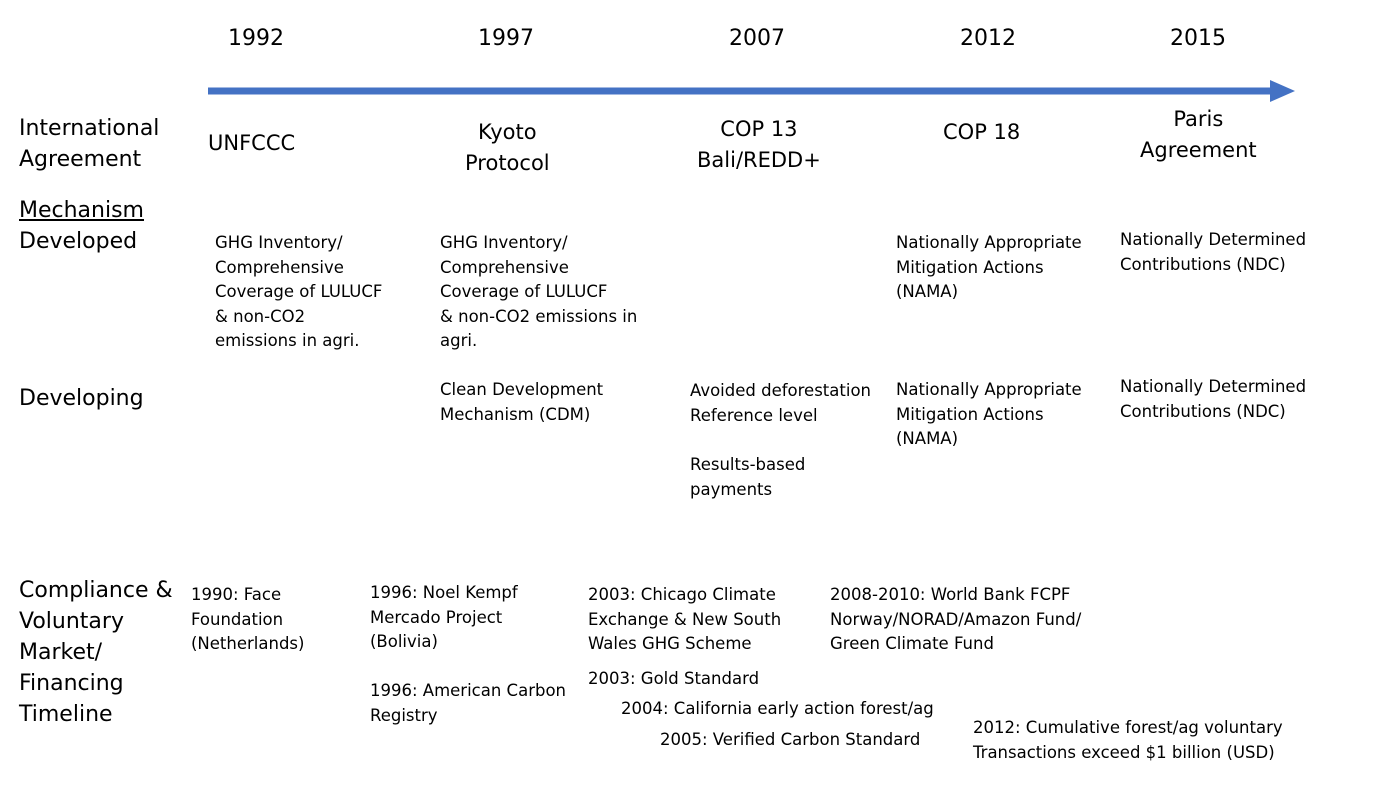 Image resolution: width=1397 pixels, height=786 pixels. What do you see at coordinates (81, 210) in the screenshot?
I see `row-label-mechanism: Mechanism` at bounding box center [81, 210].